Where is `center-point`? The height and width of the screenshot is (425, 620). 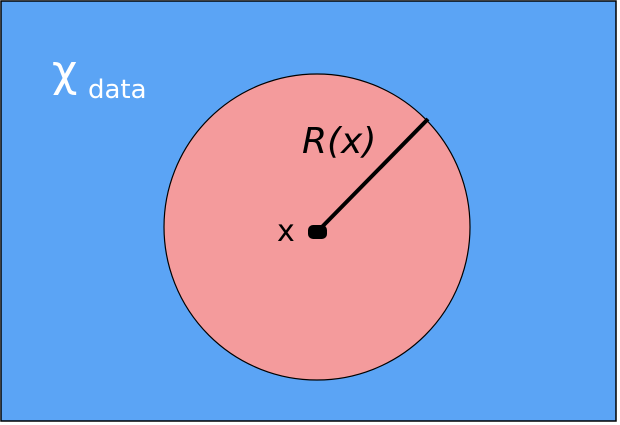 center-point is located at coordinates (317, 232).